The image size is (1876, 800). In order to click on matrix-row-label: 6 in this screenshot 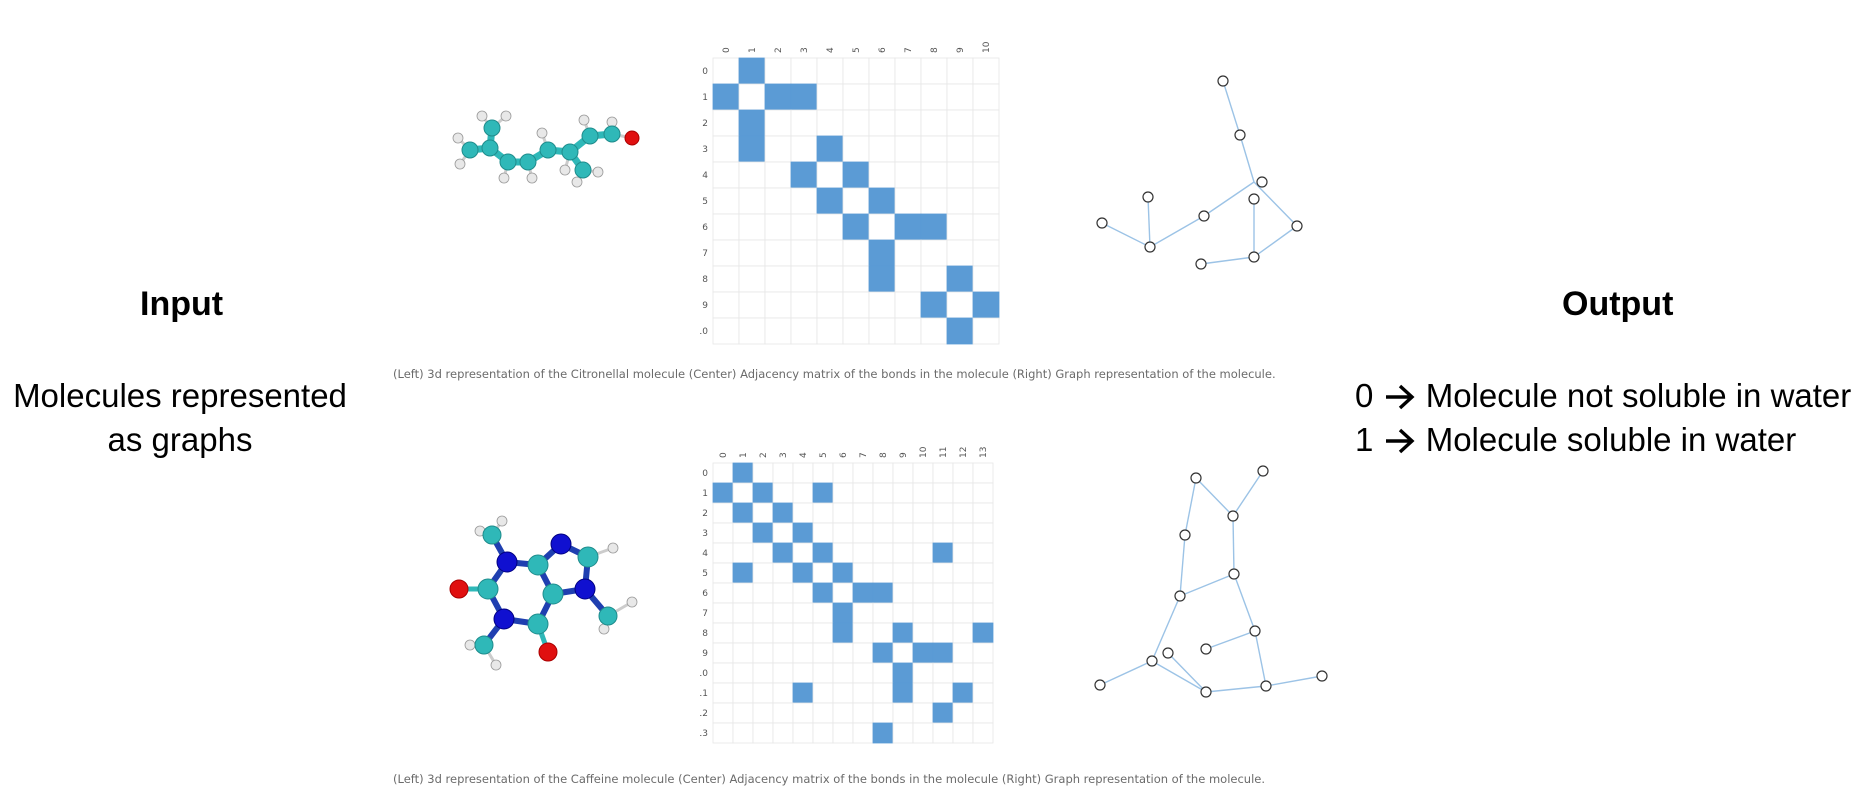, I will do `click(705, 594)`.